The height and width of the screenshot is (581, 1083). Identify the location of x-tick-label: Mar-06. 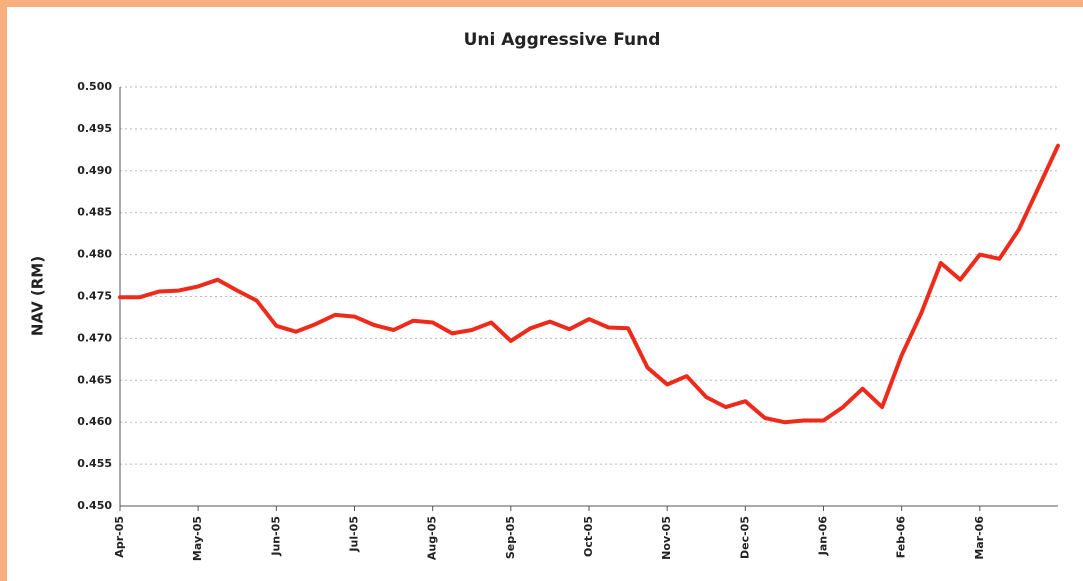
(979, 538).